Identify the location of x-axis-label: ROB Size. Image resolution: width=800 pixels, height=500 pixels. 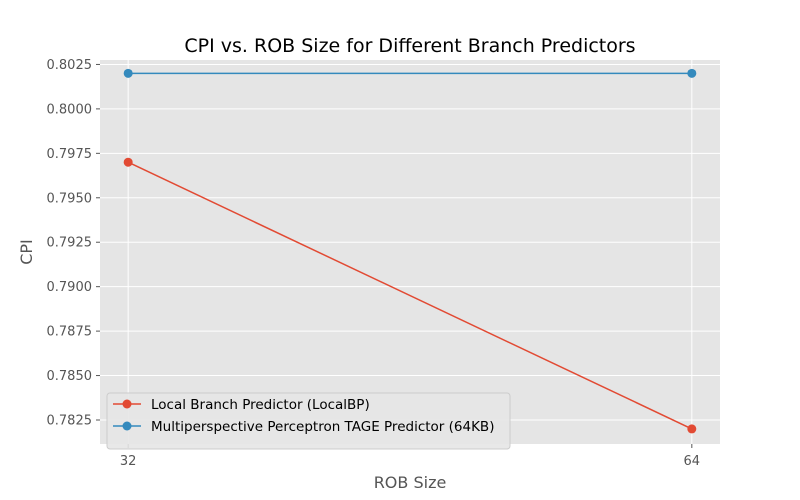
(410, 482).